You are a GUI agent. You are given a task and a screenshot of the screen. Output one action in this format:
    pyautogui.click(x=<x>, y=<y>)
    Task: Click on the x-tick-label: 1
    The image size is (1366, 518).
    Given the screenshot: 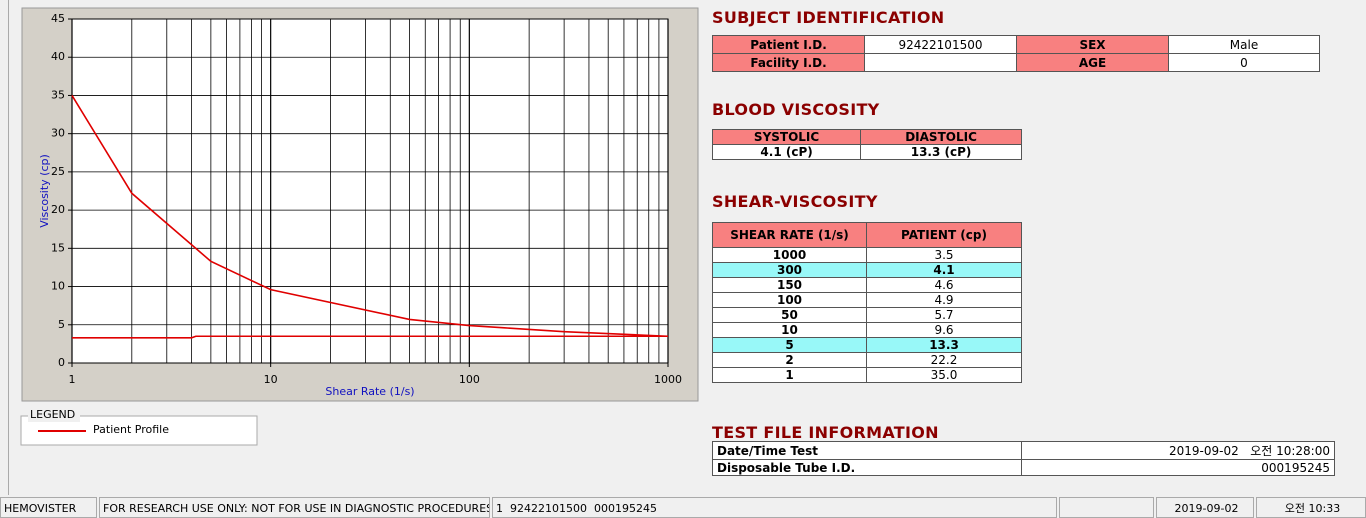 What is the action you would take?
    pyautogui.click(x=72, y=379)
    